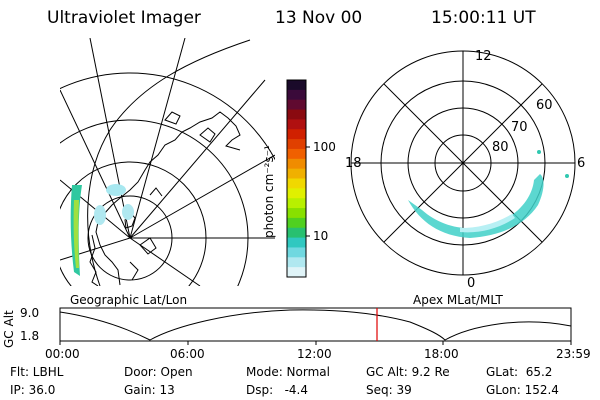 The image size is (600, 400). What do you see at coordinates (319, 18) in the screenshot?
I see `date-label: 13 Nov 00` at bounding box center [319, 18].